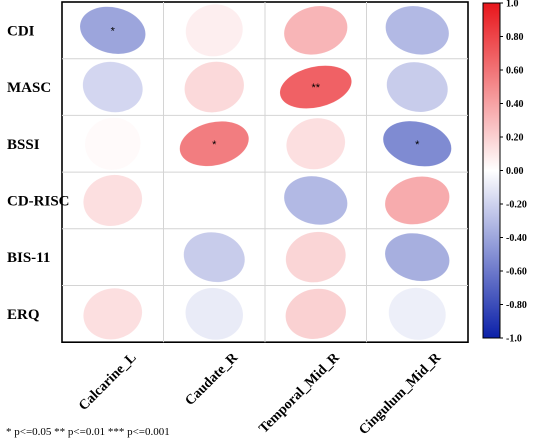  I want to click on row-label: ERQ, so click(23, 315).